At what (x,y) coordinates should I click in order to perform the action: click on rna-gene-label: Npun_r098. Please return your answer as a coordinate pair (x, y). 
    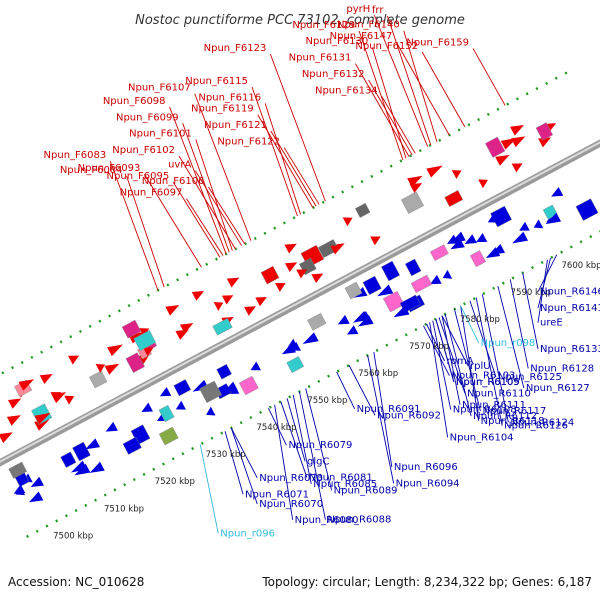
    Looking at the image, I should click on (508, 343).